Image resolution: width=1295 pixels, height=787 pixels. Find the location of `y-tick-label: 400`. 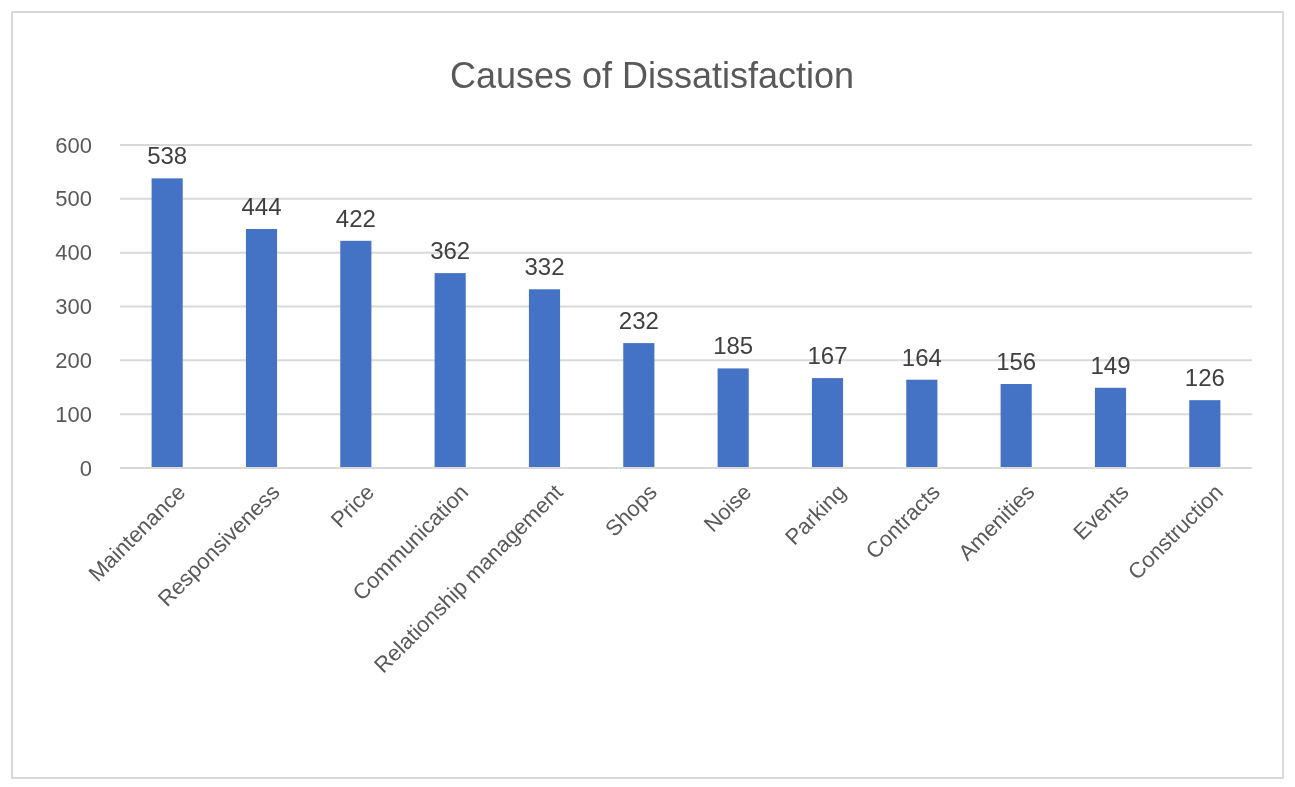

y-tick-label: 400 is located at coordinates (73, 253).